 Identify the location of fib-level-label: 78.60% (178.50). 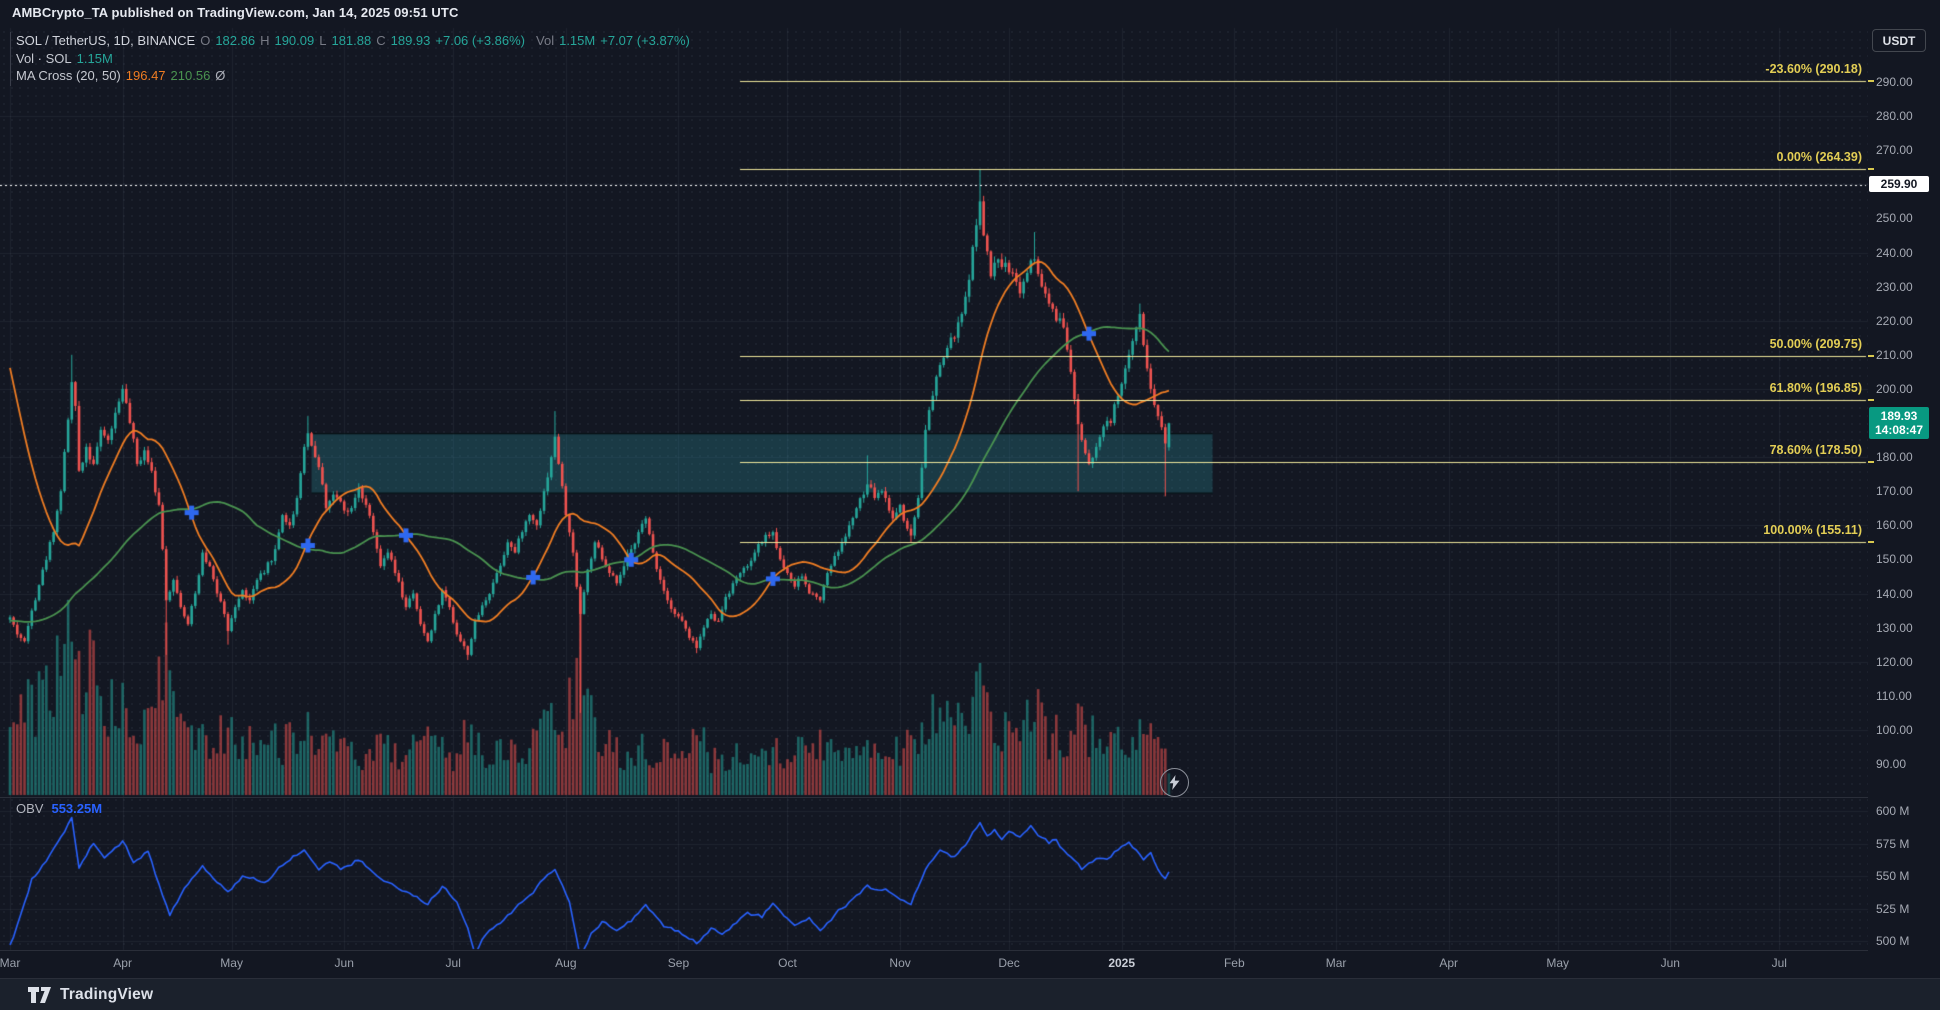
(1815, 450).